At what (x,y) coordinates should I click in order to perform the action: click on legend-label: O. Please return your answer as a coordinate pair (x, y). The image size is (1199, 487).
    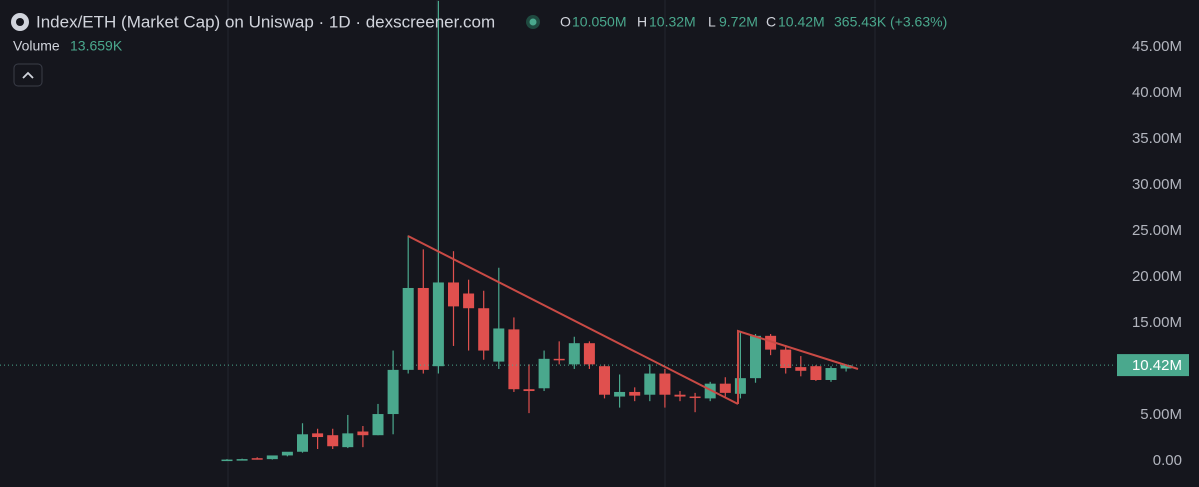
    Looking at the image, I should click on (565, 22).